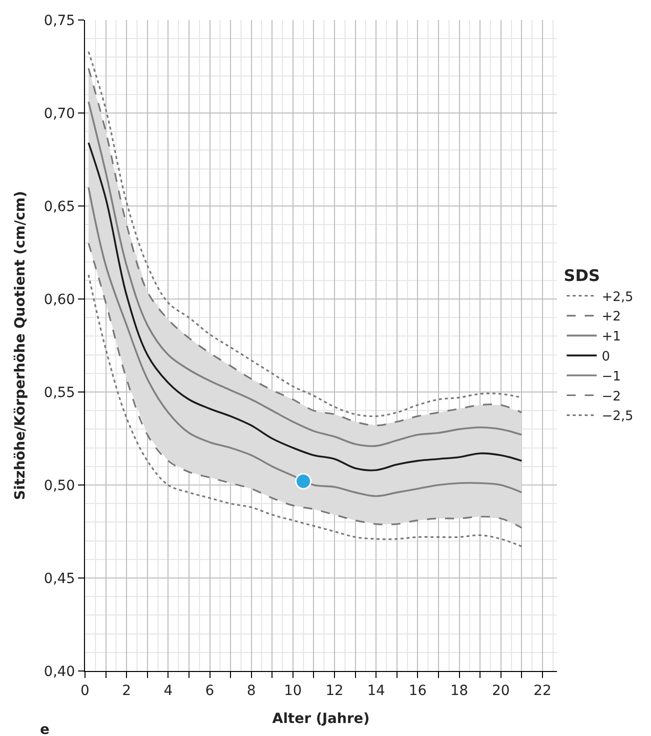 Image resolution: width=651 pixels, height=736 pixels. Describe the element at coordinates (611, 337) in the screenshot. I see `legend-label: +1` at that location.